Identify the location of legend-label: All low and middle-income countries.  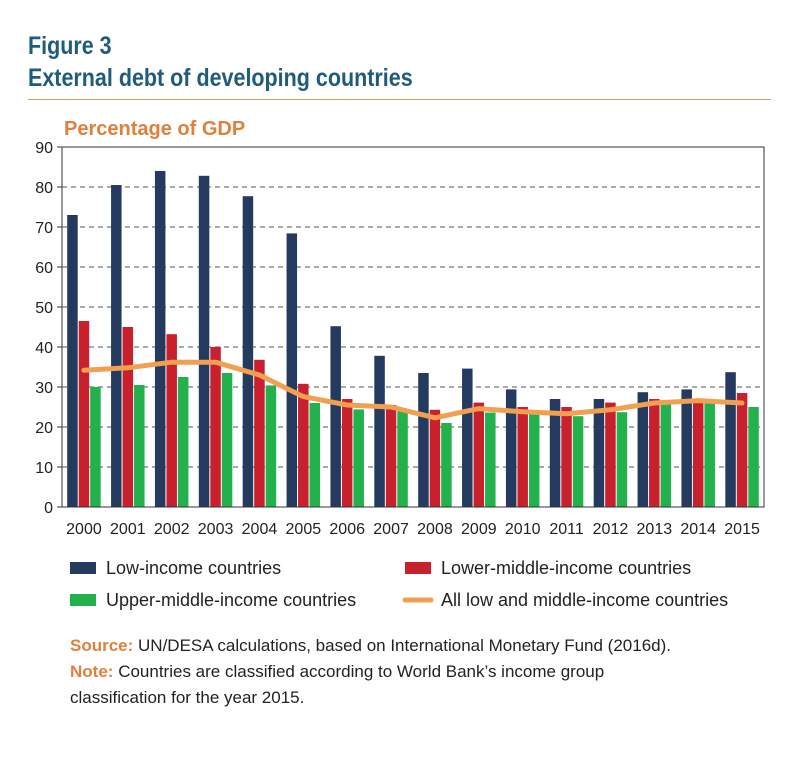
(584, 600).